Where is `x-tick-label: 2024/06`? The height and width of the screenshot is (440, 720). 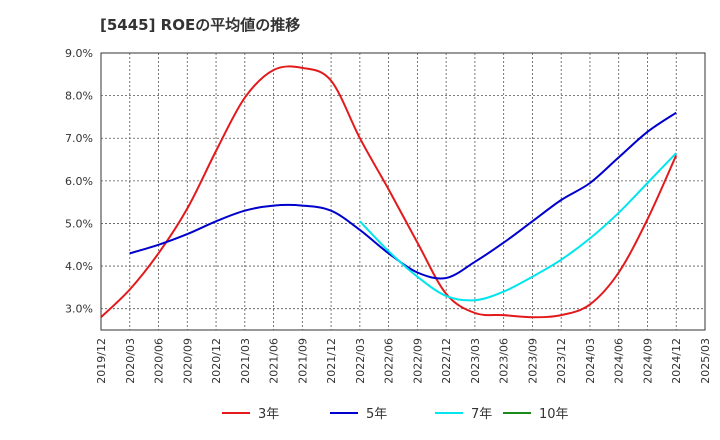 x-tick-label: 2024/06 is located at coordinates (619, 361).